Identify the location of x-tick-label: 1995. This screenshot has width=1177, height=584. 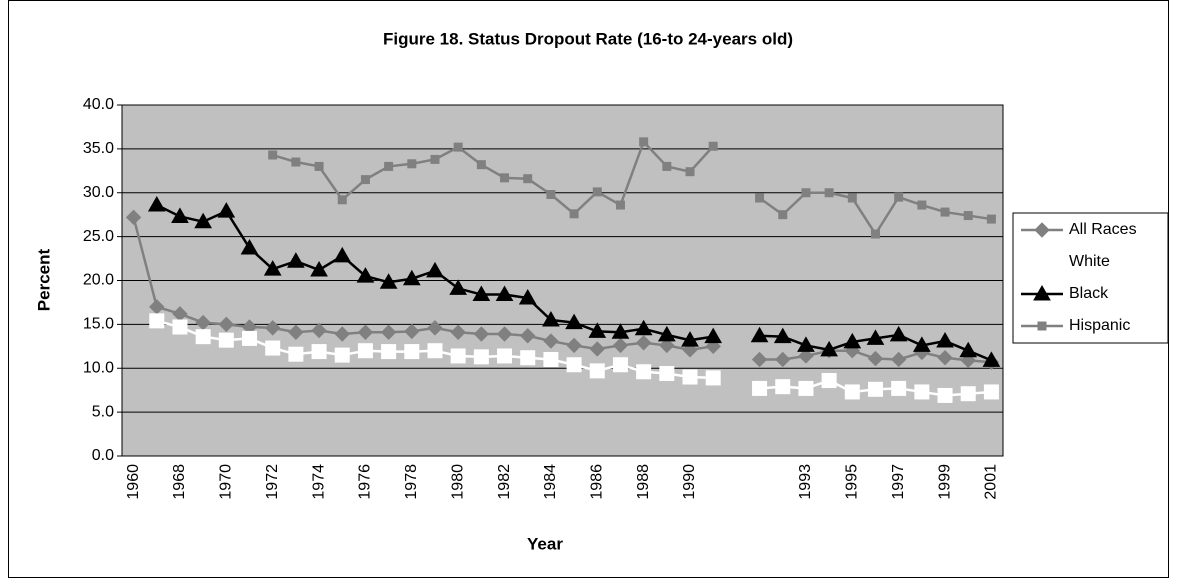
(852, 482).